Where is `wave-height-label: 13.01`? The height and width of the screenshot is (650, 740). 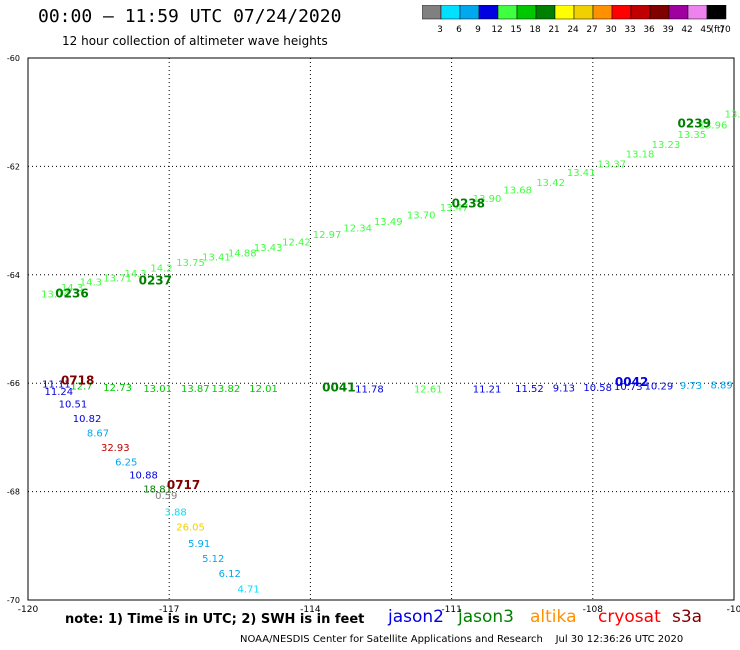
wave-height-label: 13.01 is located at coordinates (157, 389).